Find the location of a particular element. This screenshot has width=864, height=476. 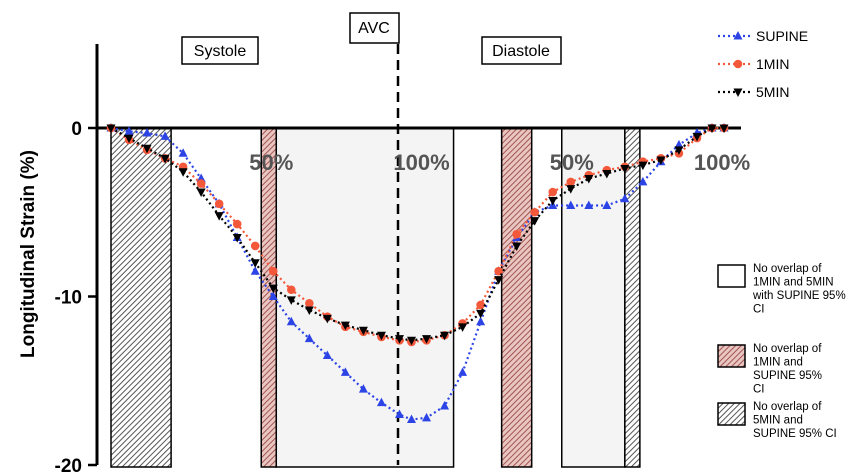

legend-item-5min: 5MIN is located at coordinates (753, 92).